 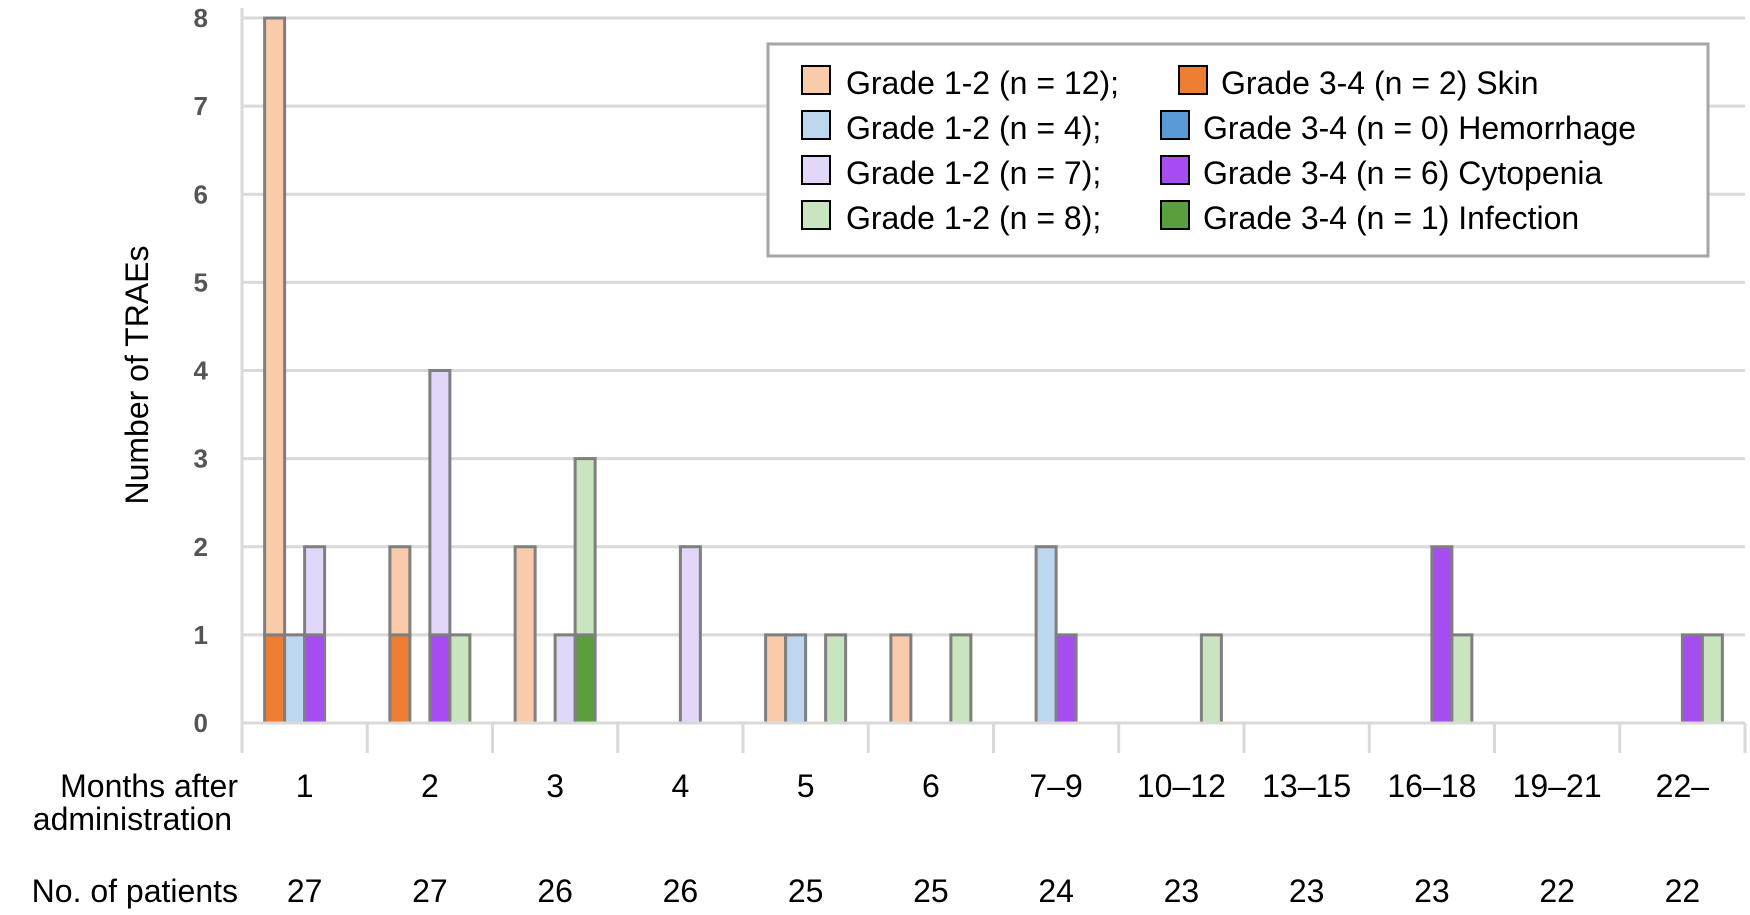 What do you see at coordinates (1432, 891) in the screenshot?
I see `patient-count-10: 23` at bounding box center [1432, 891].